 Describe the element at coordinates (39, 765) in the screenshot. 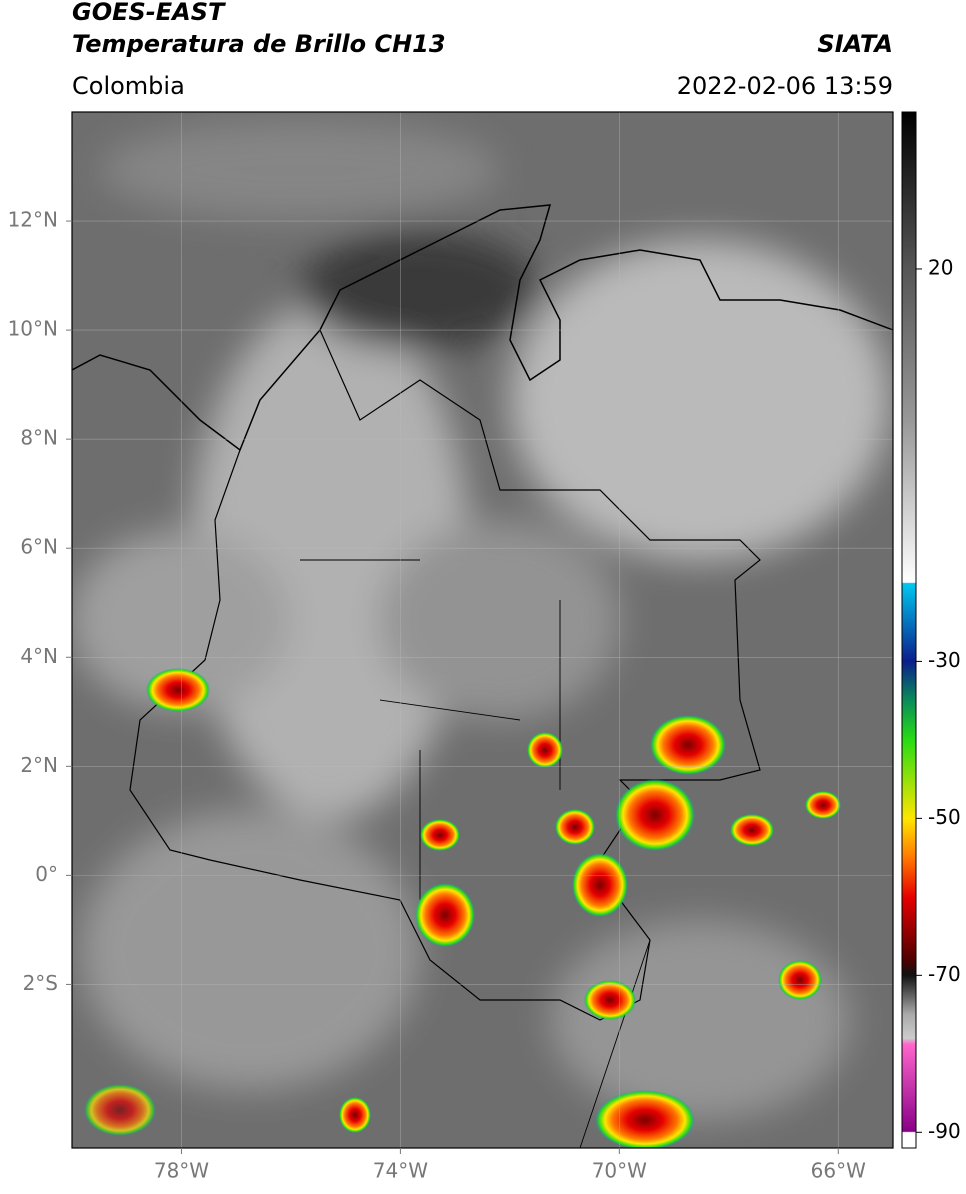

I see `y-tick-label: 2°N` at that location.